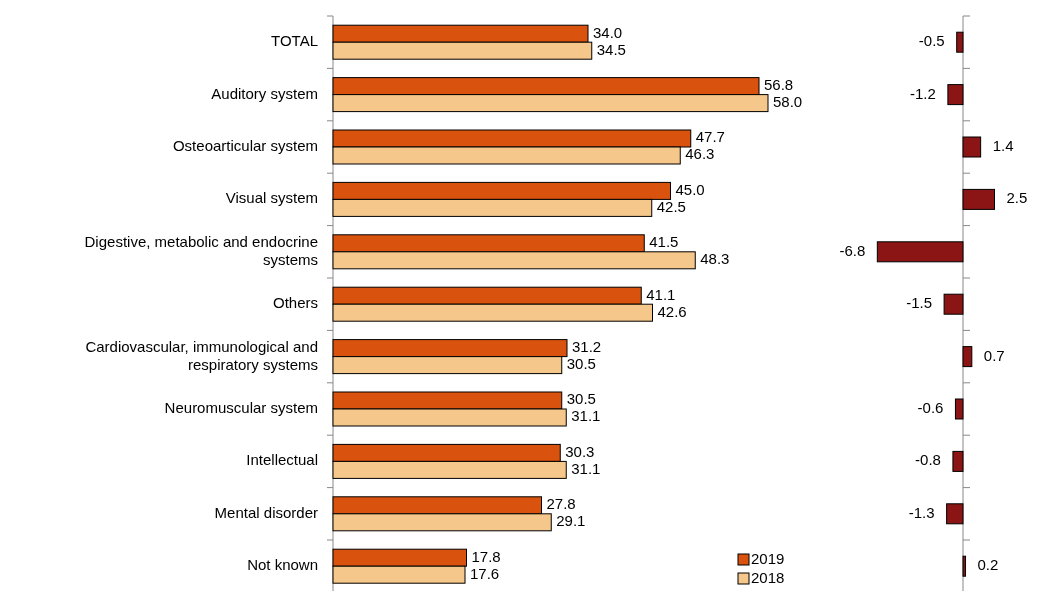 This screenshot has width=1037, height=591. What do you see at coordinates (931, 41) in the screenshot?
I see `data-label: -0.5` at bounding box center [931, 41].